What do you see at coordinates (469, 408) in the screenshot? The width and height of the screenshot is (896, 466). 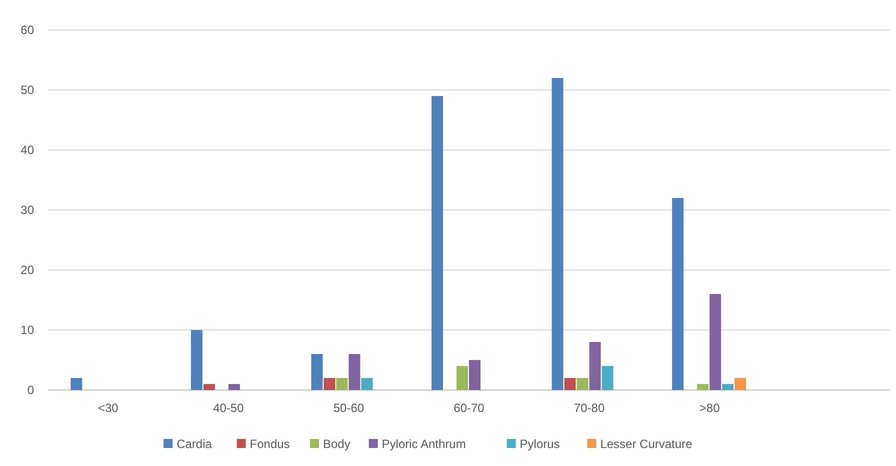 I see `x-tick-label: 60-70` at bounding box center [469, 408].